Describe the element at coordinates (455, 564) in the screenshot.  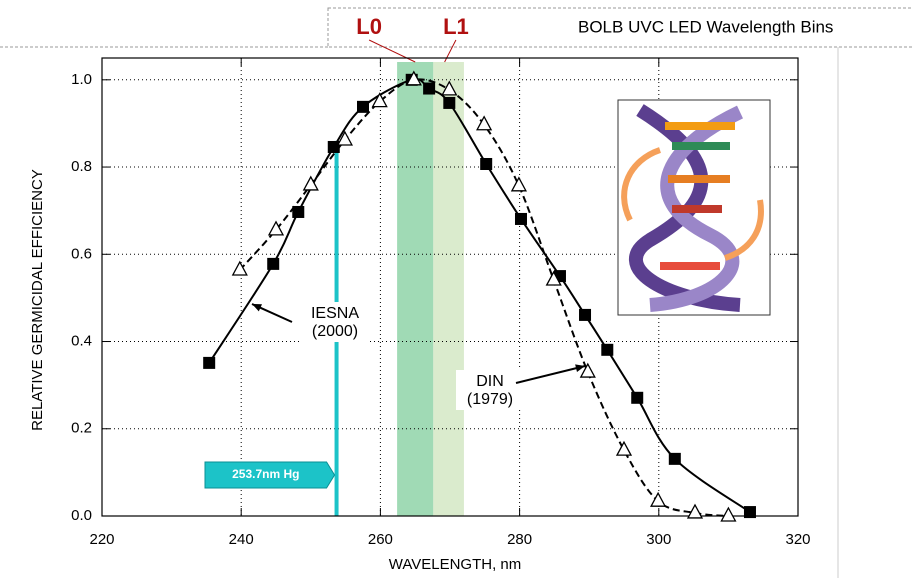
I see `x-axis-label: WAVELENGTH, nm` at that location.